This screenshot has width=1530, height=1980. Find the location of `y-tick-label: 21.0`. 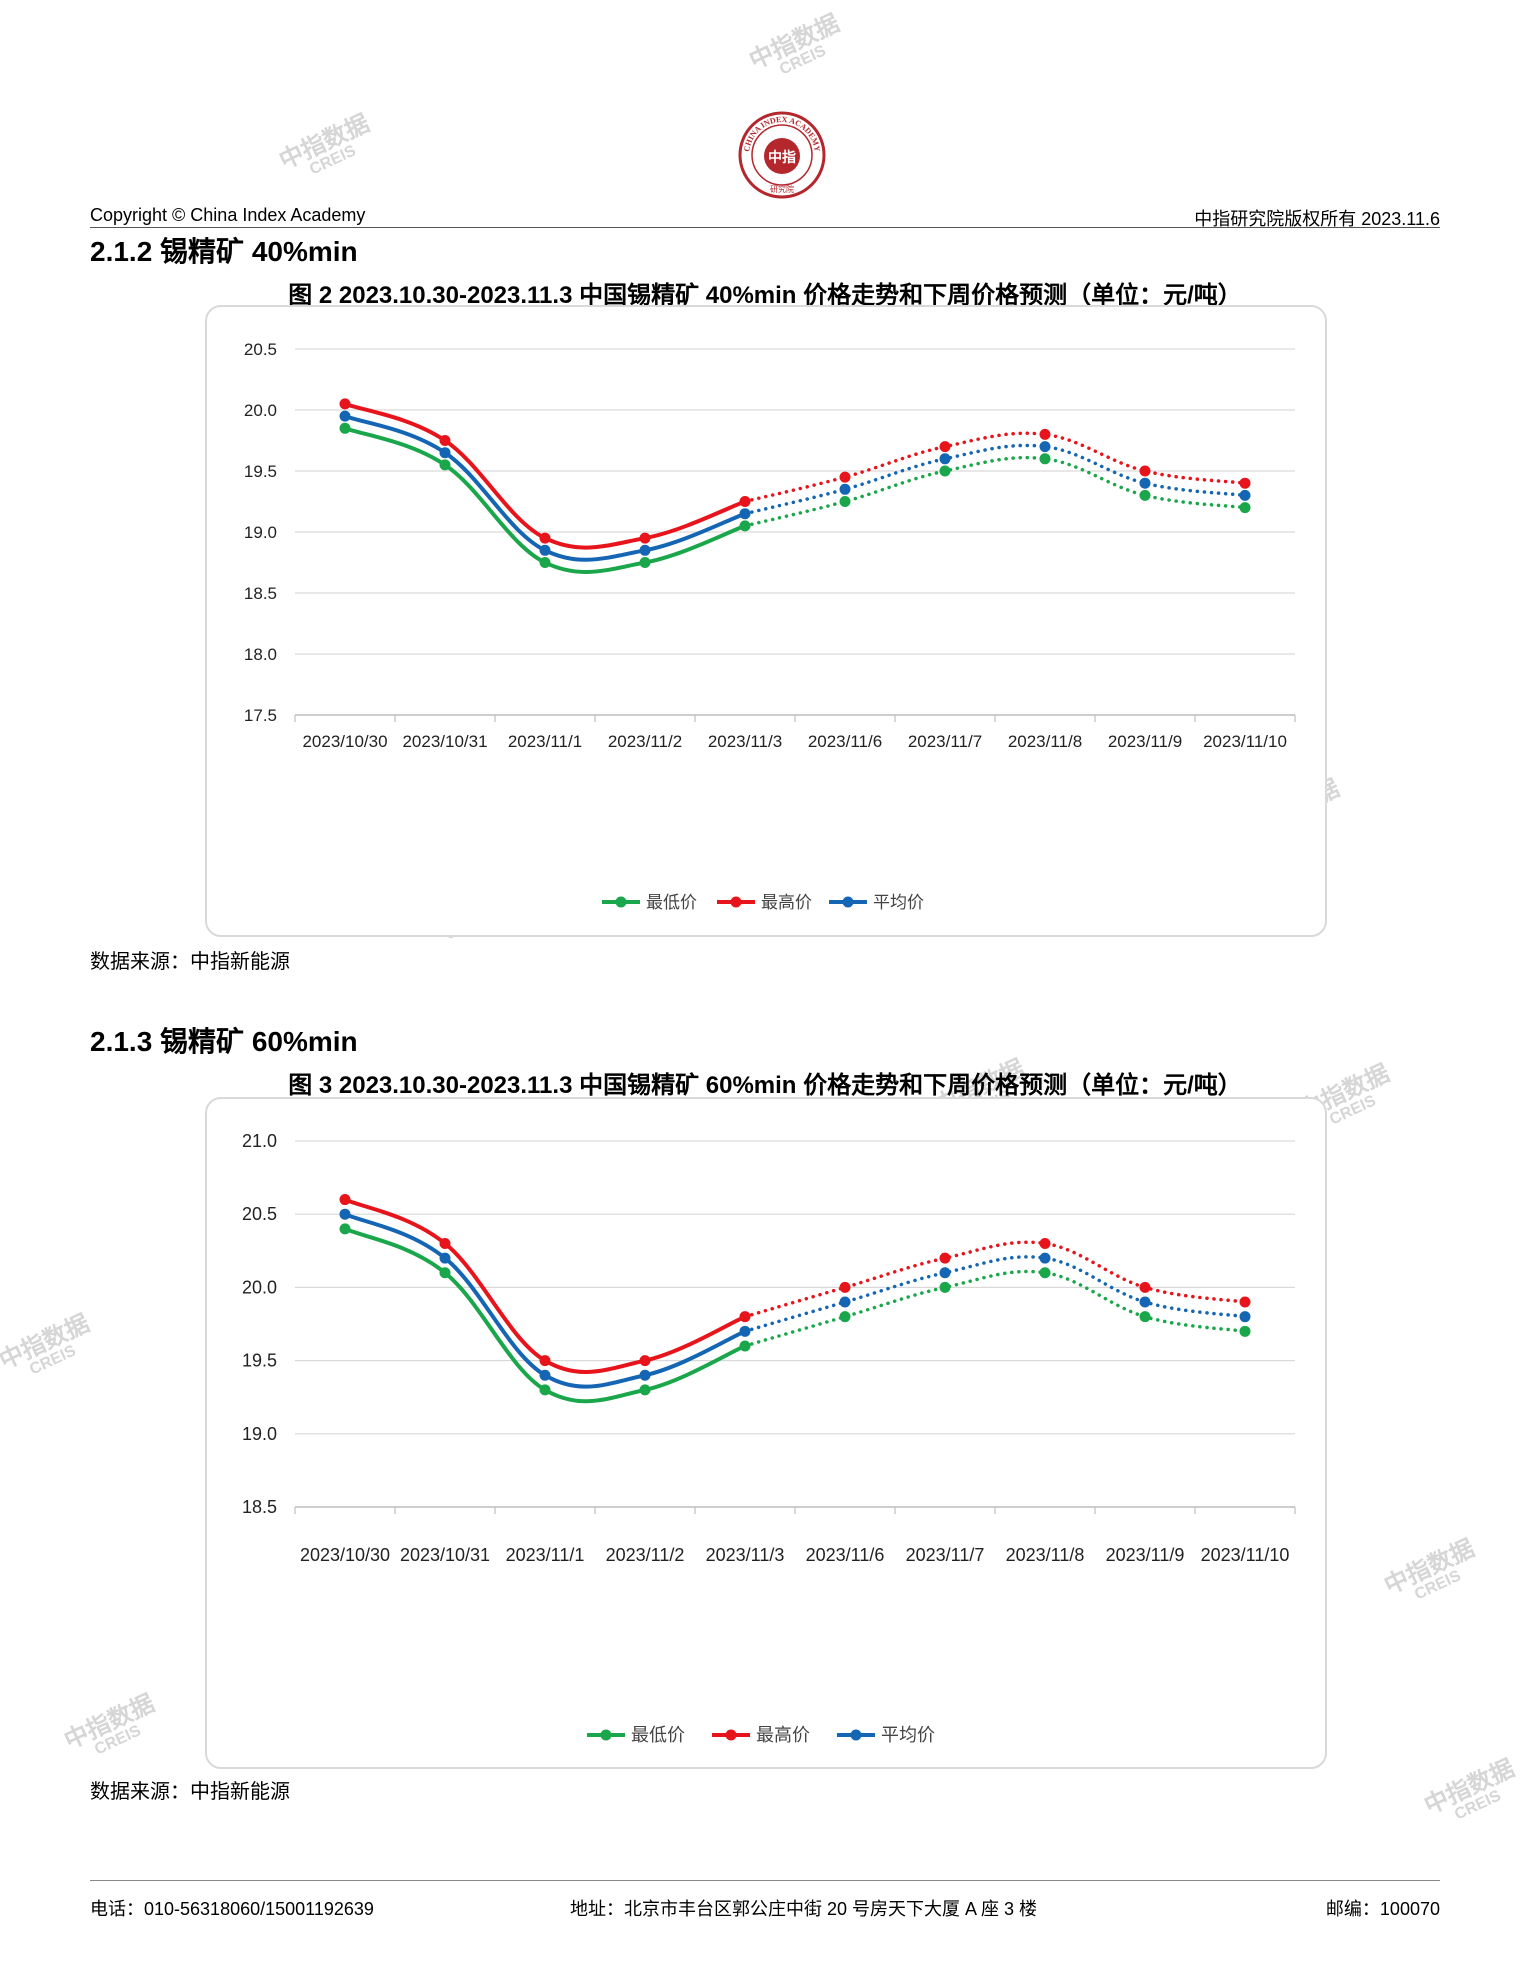

y-tick-label: 21.0 is located at coordinates (259, 1141).